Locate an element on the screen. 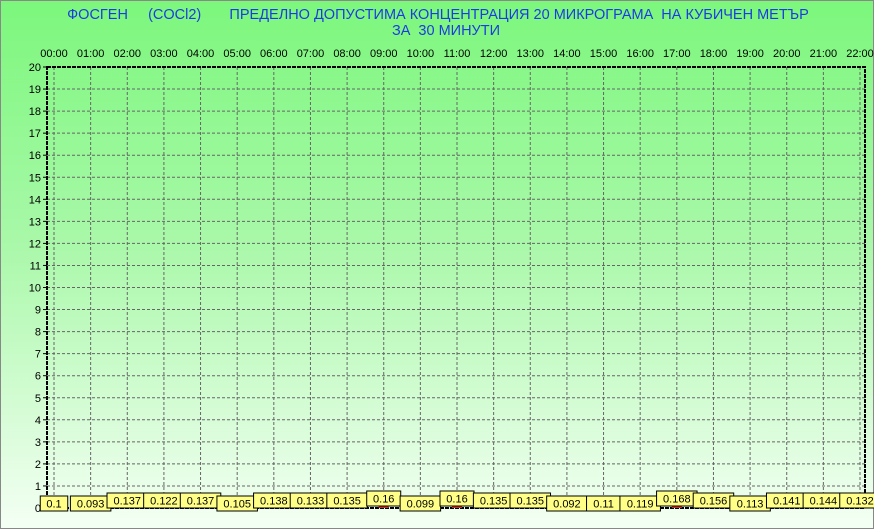  y-tick-label: 12 is located at coordinates (35, 244).